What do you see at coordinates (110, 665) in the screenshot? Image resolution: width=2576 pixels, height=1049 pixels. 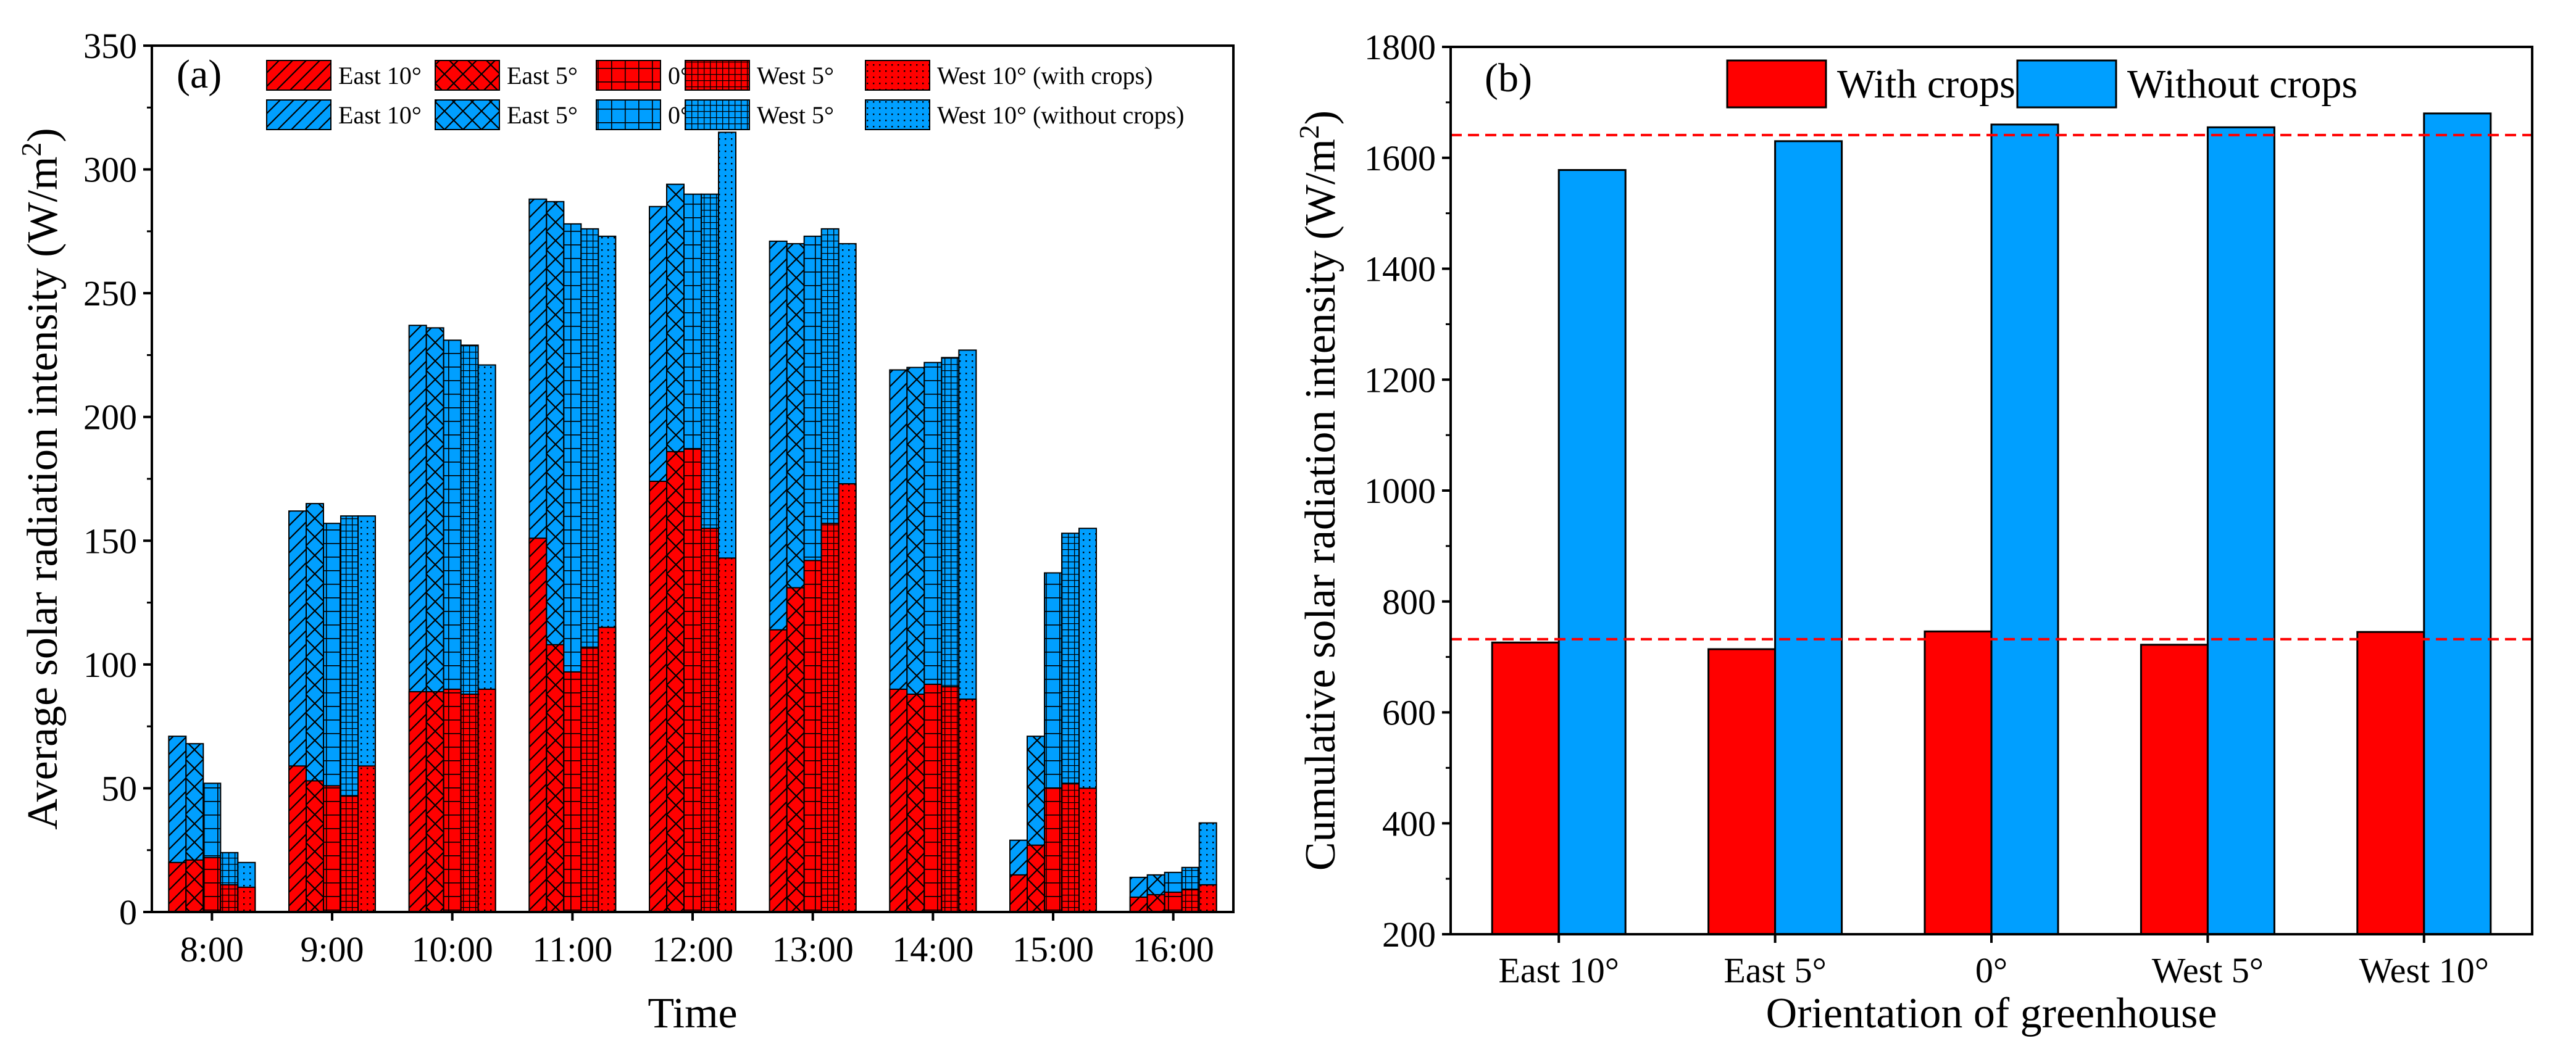 I see `a-ytick-label-2: 100` at bounding box center [110, 665].